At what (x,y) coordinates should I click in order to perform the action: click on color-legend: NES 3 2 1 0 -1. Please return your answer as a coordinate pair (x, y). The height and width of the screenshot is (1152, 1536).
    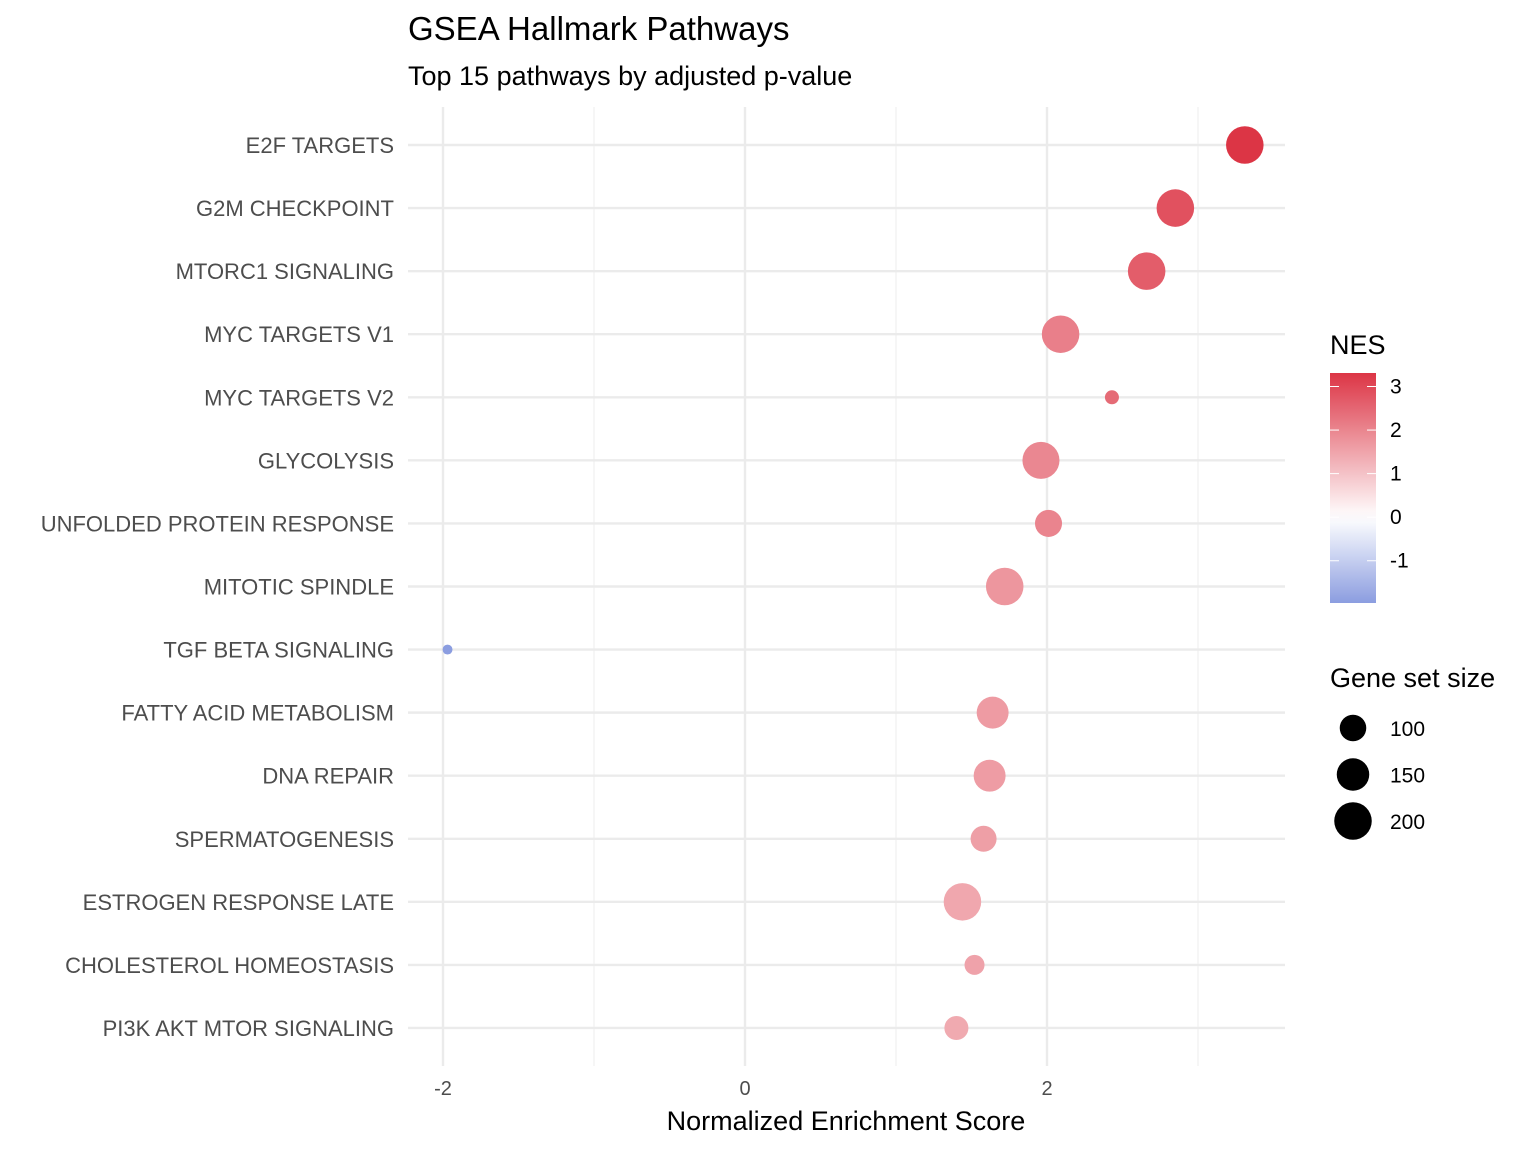
    Looking at the image, I should click on (1369, 466).